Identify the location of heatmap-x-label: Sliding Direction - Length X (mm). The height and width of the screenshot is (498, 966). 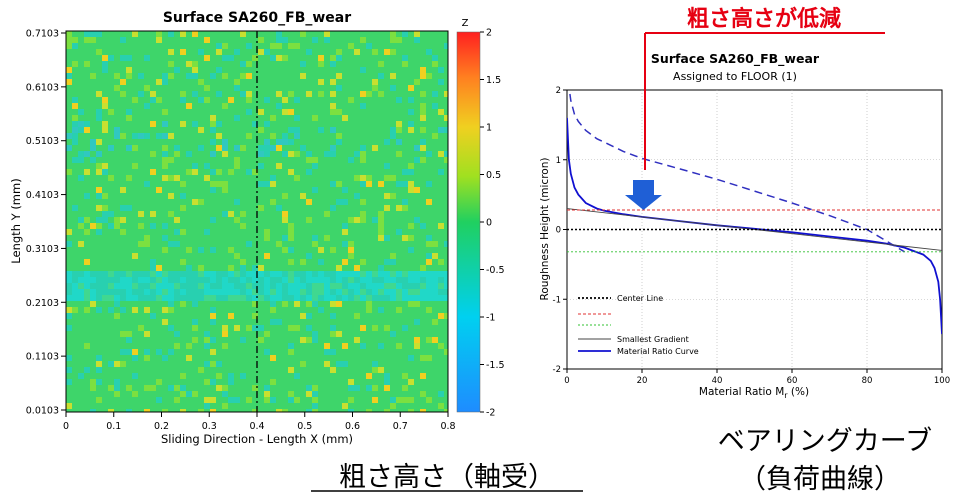
(257, 439).